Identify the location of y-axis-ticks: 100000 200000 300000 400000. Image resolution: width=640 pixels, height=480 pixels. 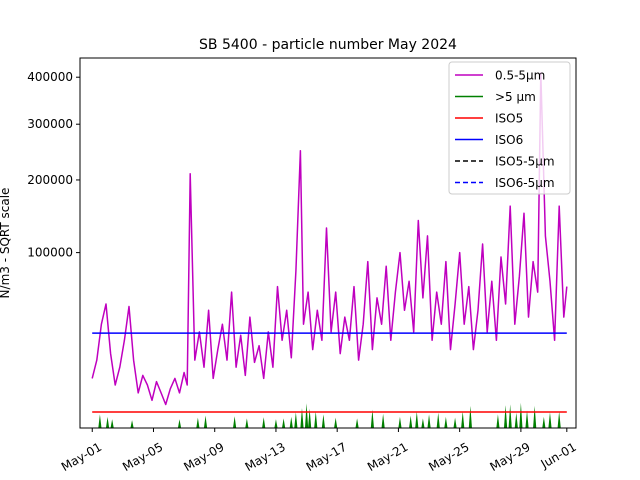
(53, 165).